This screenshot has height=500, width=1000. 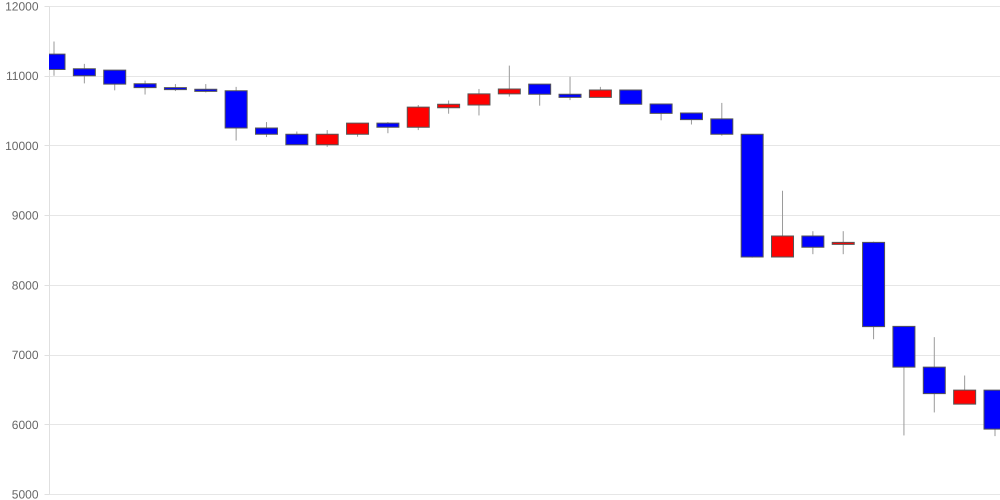 I want to click on y-tick-label: 11000, so click(x=22, y=76).